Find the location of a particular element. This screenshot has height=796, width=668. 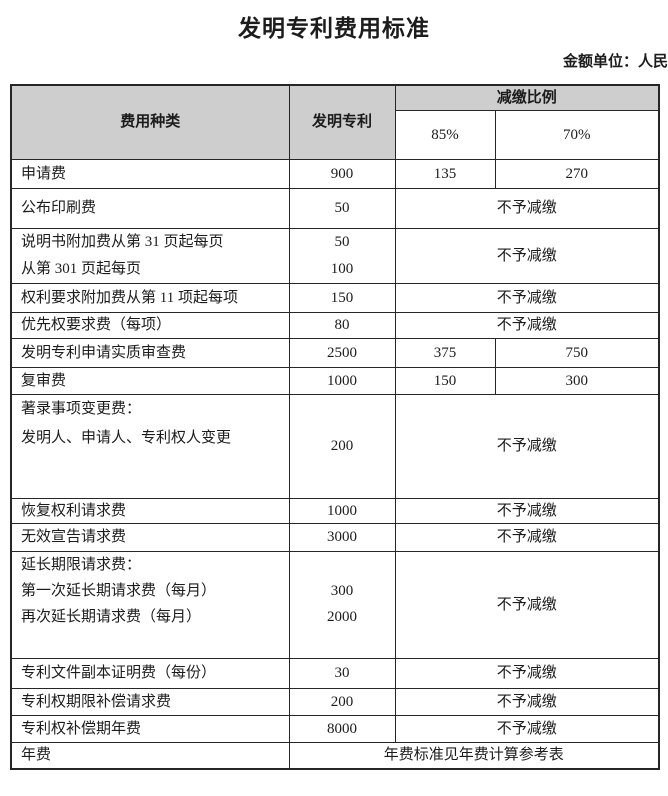

fee-line: 第一次延长期请求费（每月） is located at coordinates (119, 590).